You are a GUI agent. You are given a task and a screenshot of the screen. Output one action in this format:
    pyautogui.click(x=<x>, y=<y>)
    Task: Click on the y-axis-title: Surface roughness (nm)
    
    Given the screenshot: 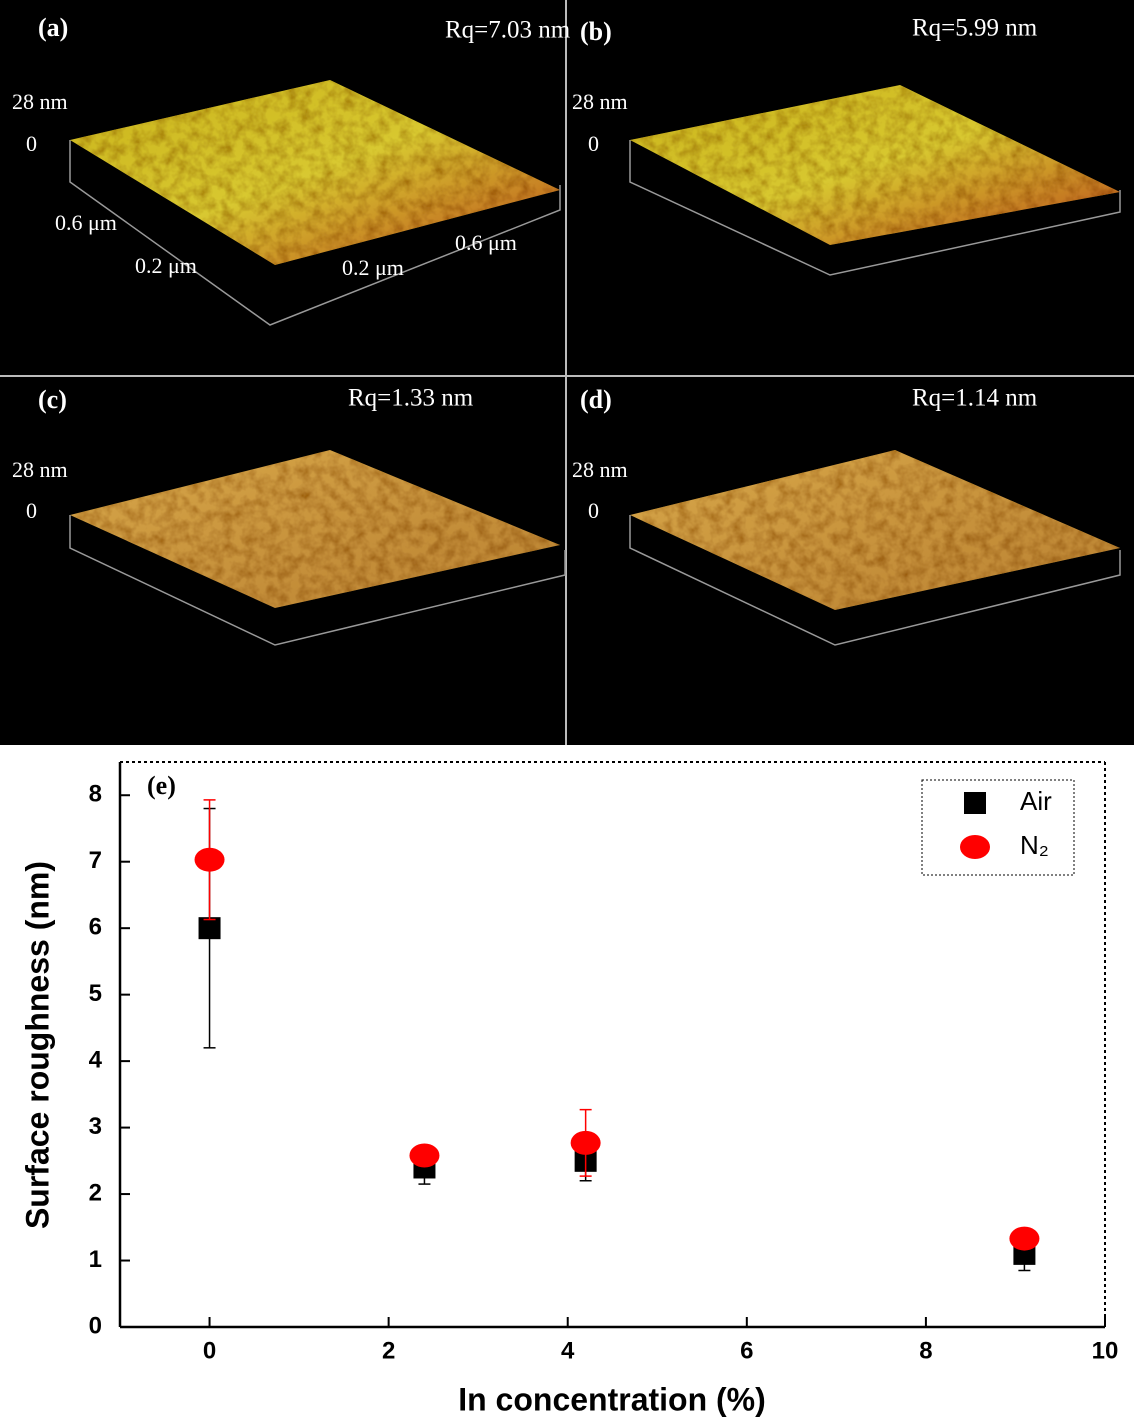 What is the action you would take?
    pyautogui.click(x=37, y=1045)
    